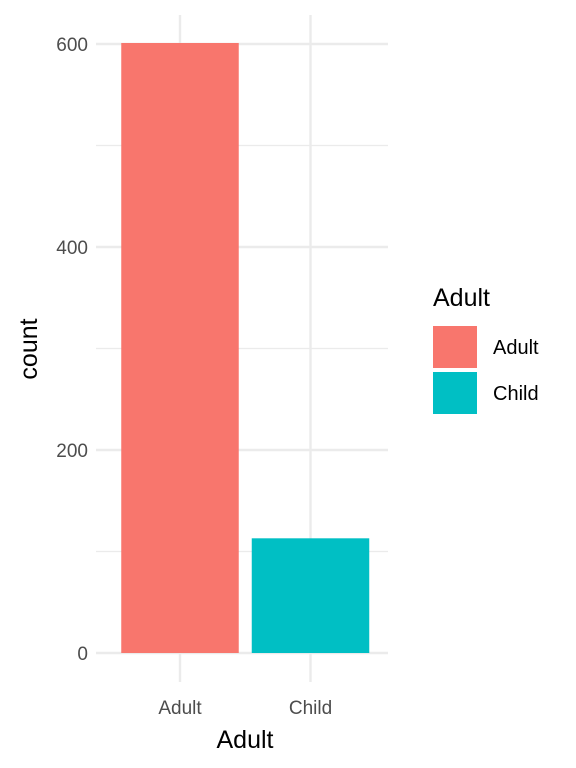  I want to click on y-axis-title: count, so click(29, 348).